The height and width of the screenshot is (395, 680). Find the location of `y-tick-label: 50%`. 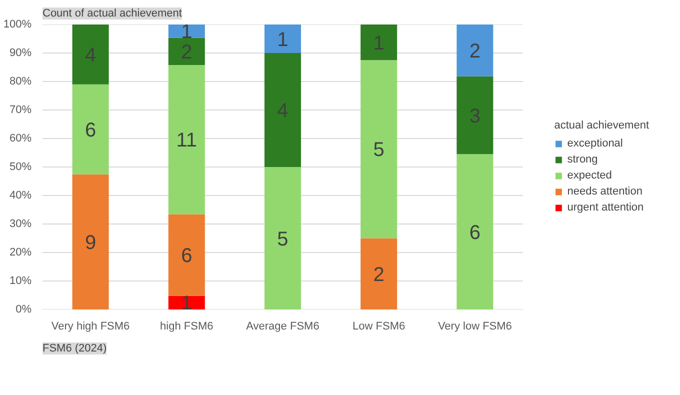

y-tick-label: 50% is located at coordinates (20, 167).